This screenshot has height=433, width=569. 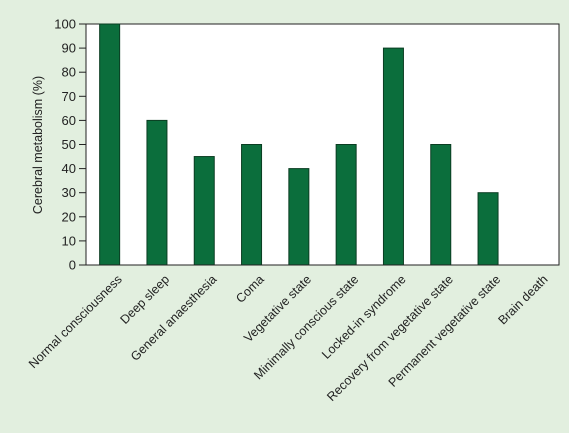 I want to click on y-tick-label: 50, so click(x=69, y=144).